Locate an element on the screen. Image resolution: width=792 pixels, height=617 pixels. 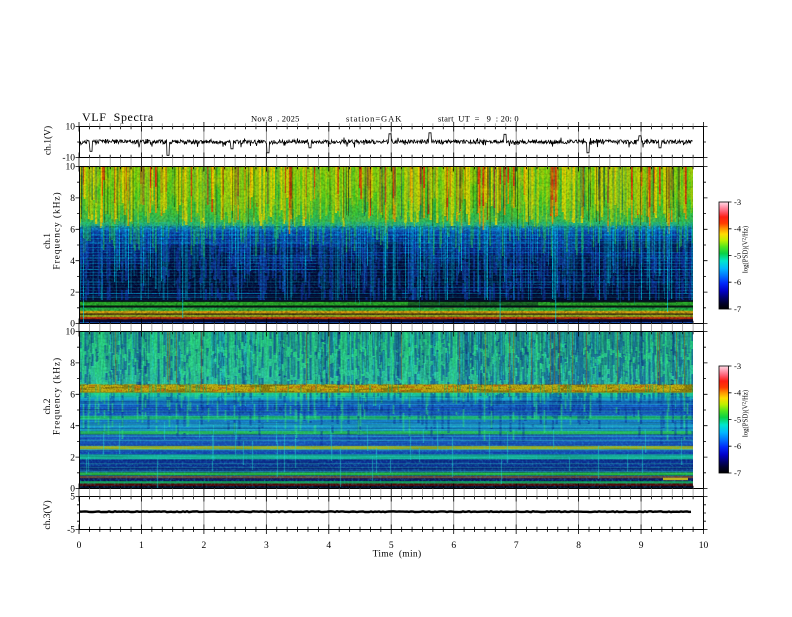
svg-text: ch.1 is located at coordinates (48, 241).